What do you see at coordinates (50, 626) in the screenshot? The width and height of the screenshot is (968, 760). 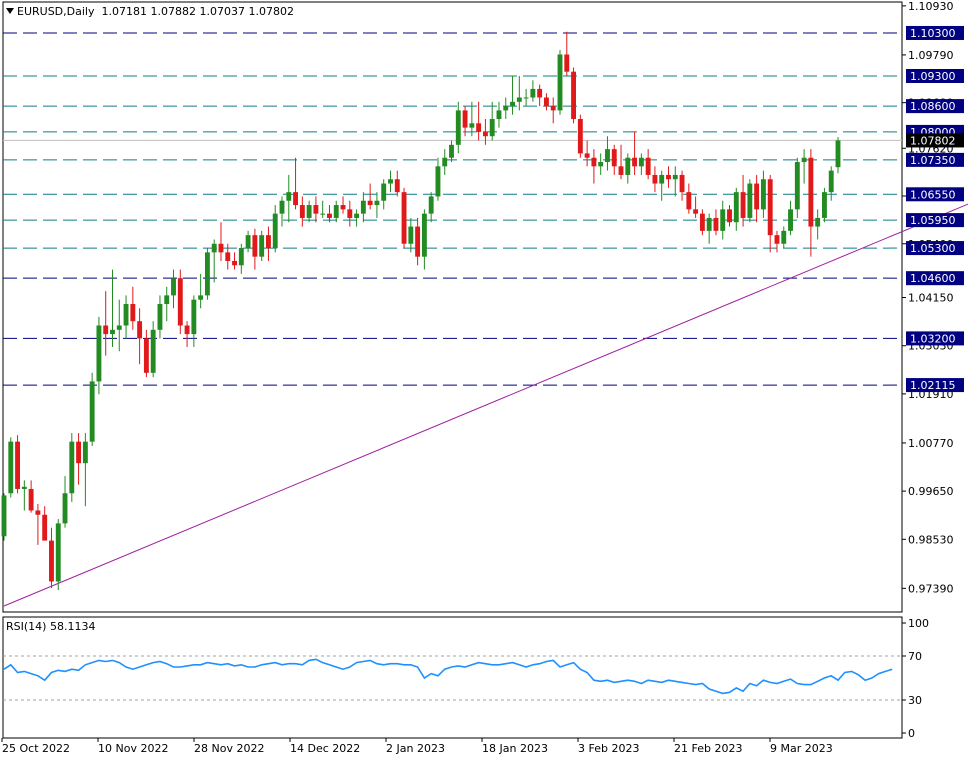 I see `rsi-header: RSI(14) 58.1134` at bounding box center [50, 626].